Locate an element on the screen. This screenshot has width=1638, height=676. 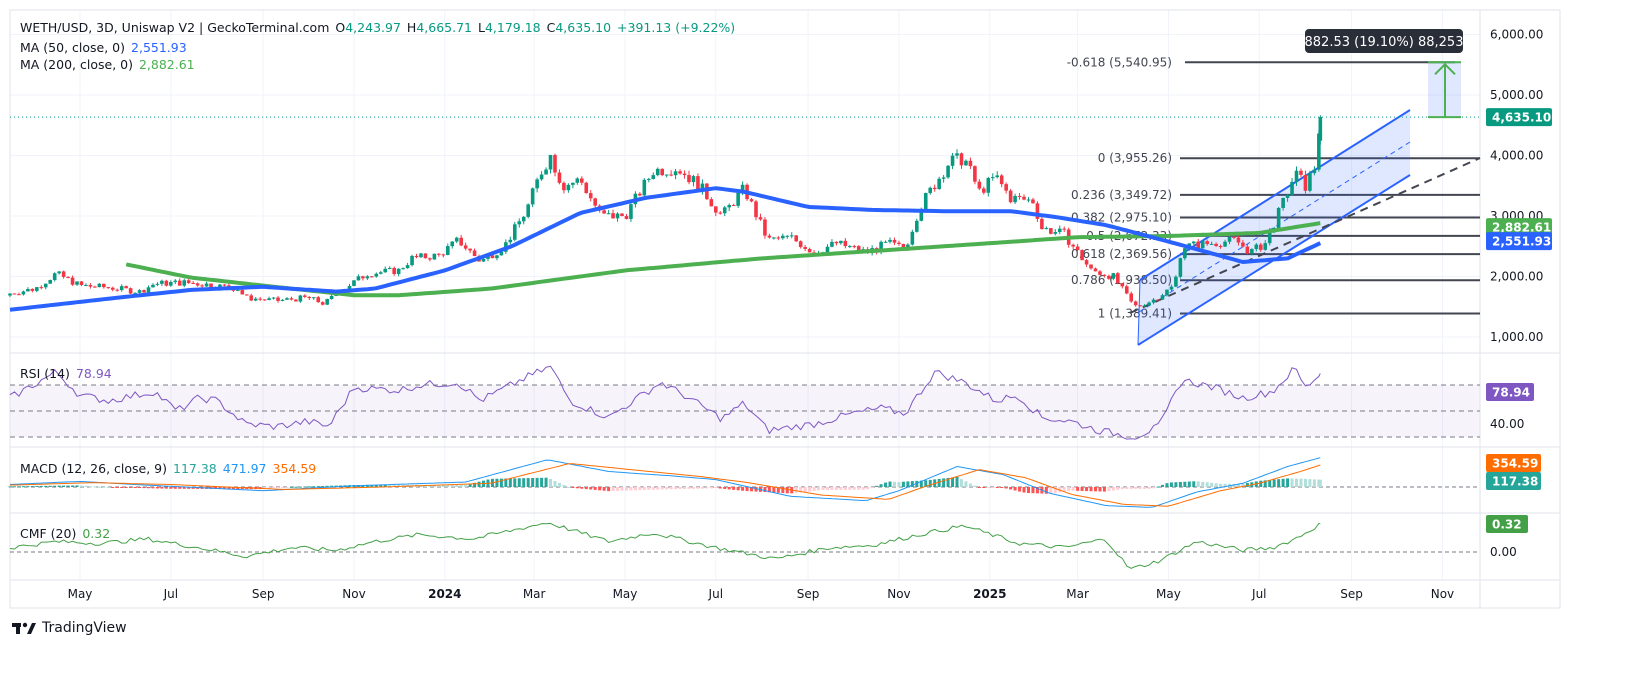
rsi-tag-bg is located at coordinates (1510, 392).